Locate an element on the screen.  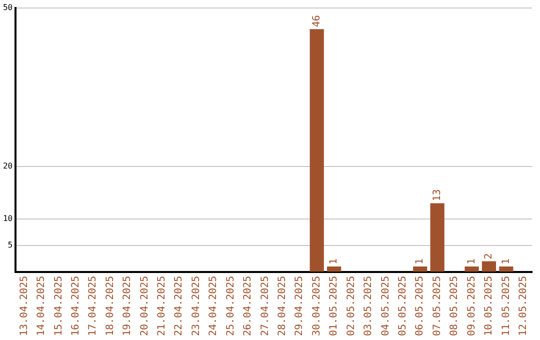
y-tick-label: 20 is located at coordinates (7, 165).